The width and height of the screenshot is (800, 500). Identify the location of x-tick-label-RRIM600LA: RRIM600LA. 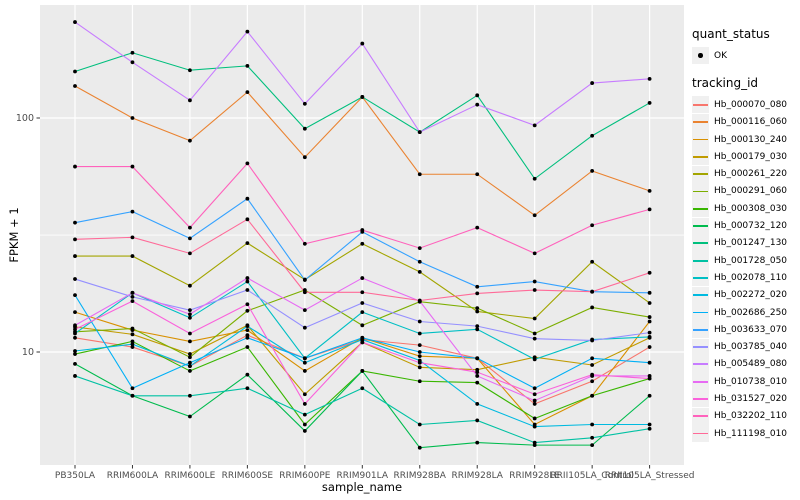
(132, 476).